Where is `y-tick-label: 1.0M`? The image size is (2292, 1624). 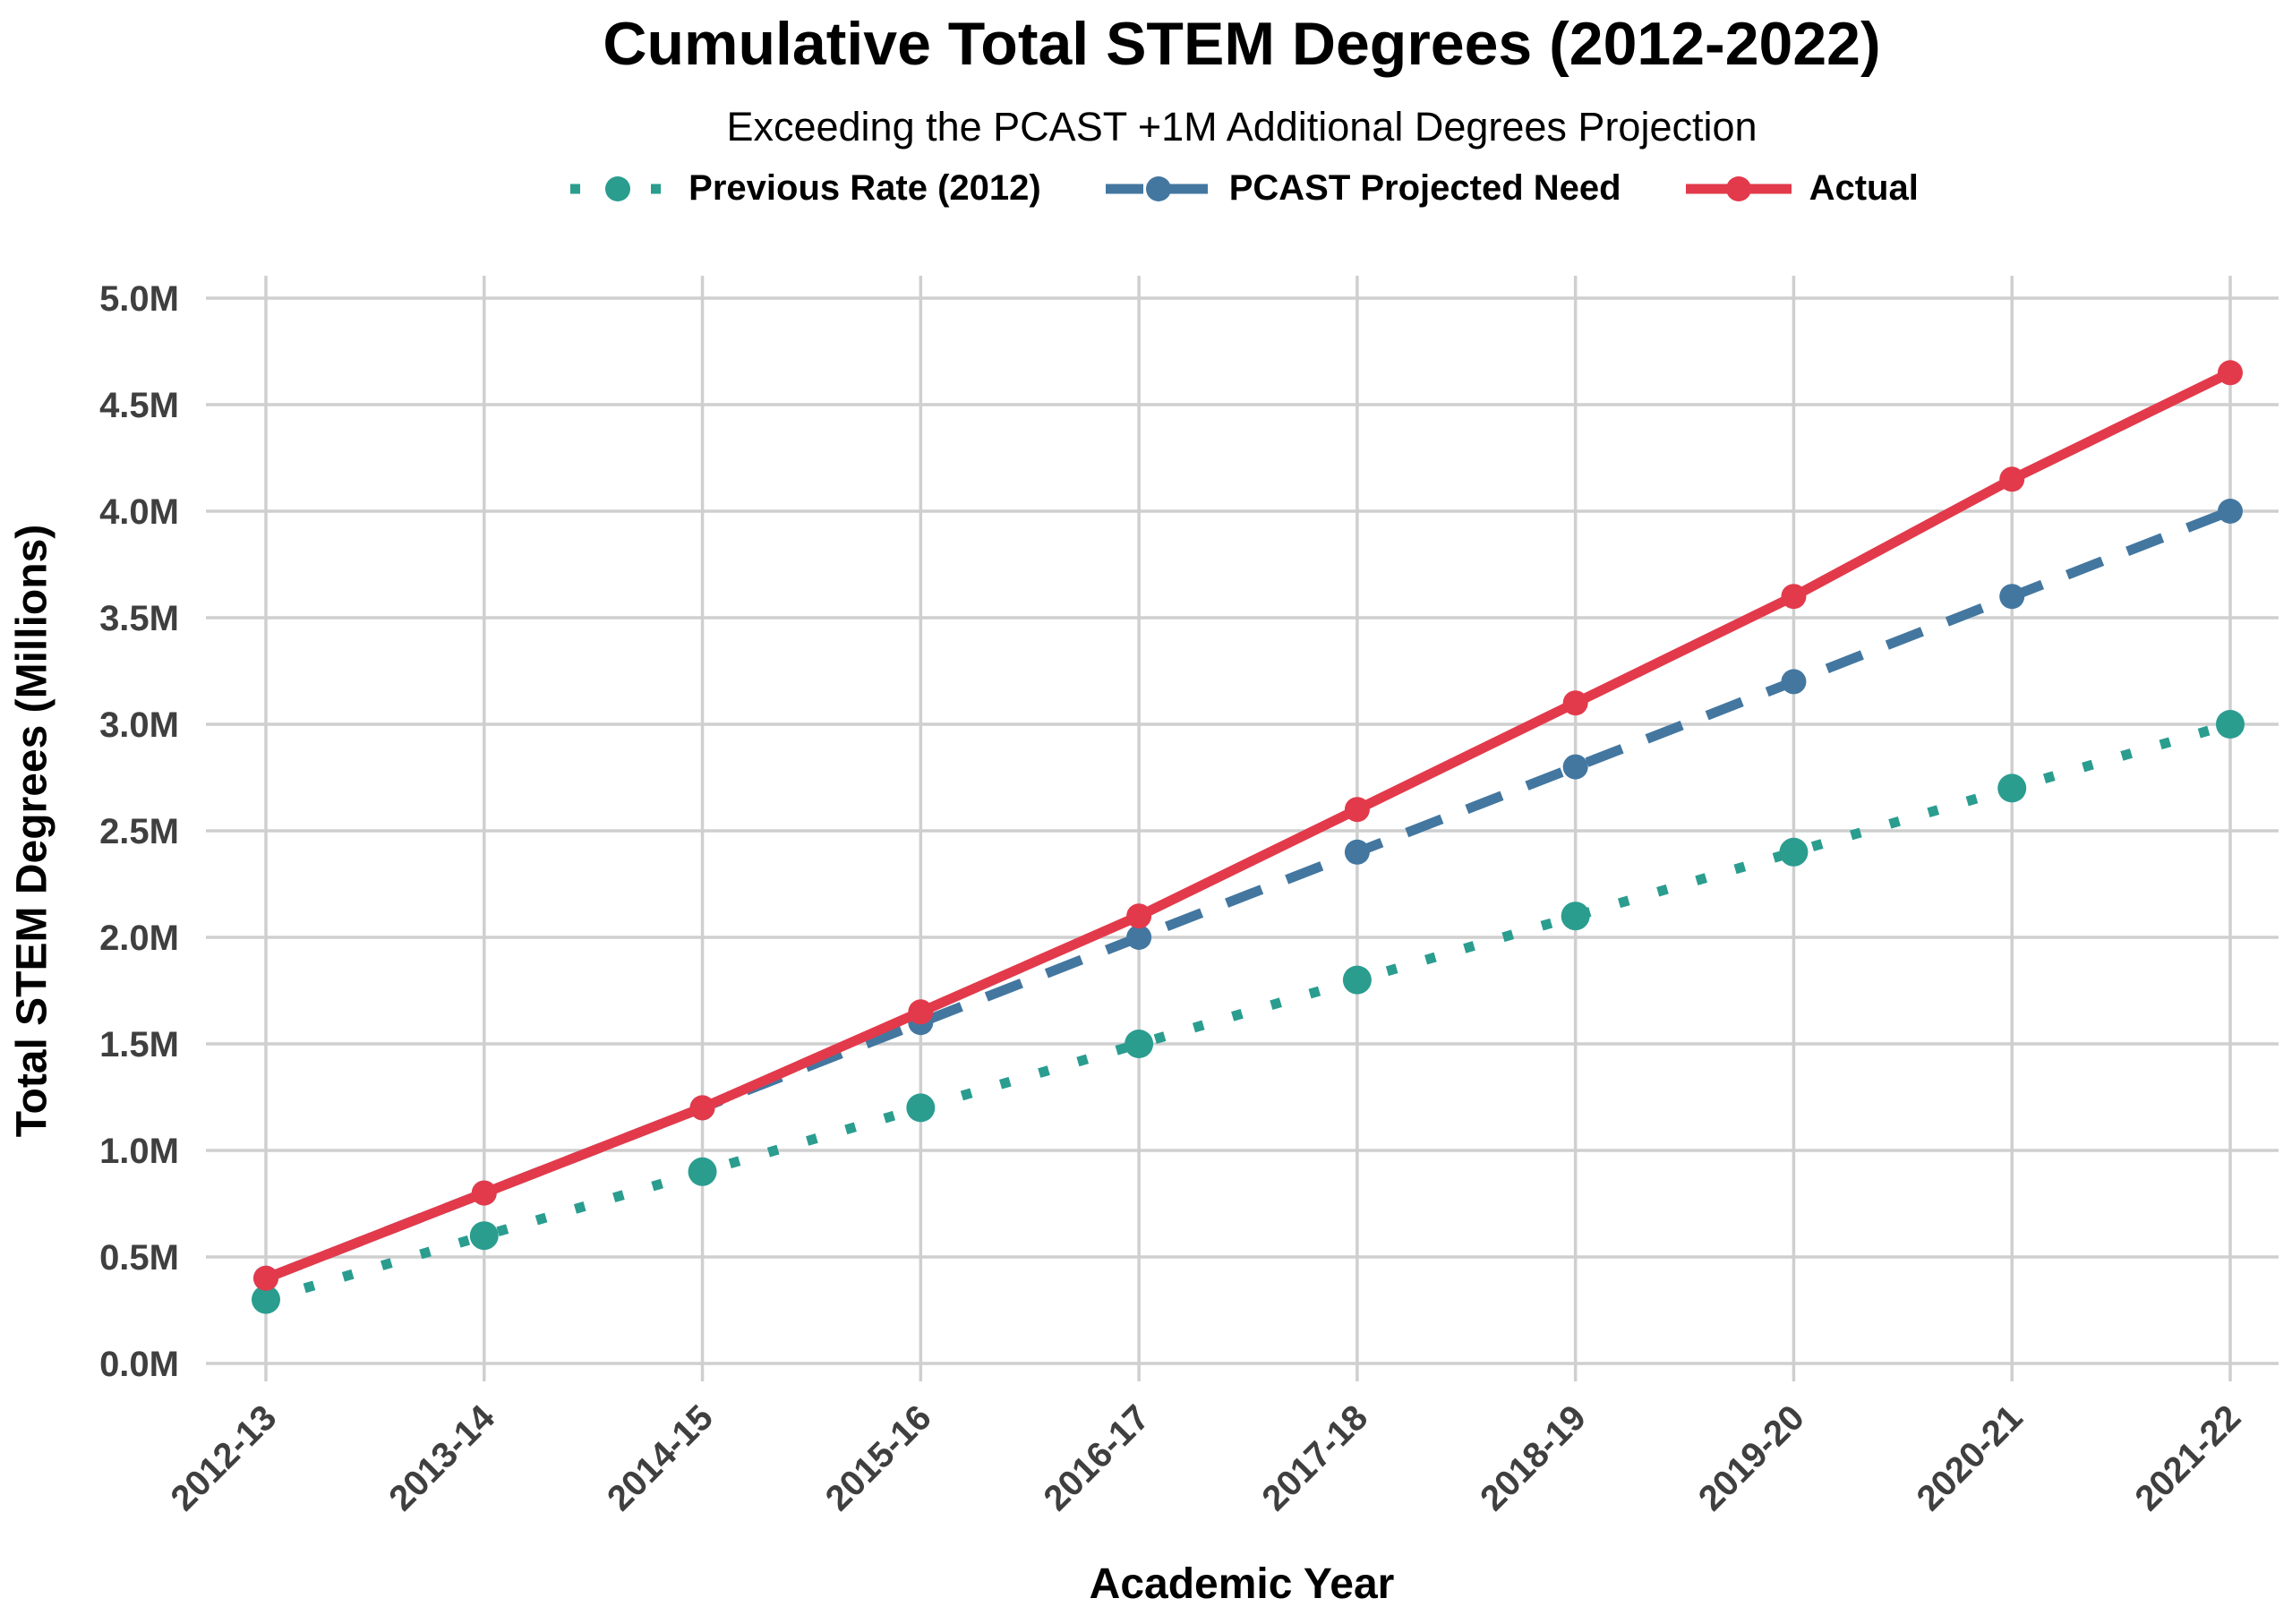 y-tick-label: 1.0M is located at coordinates (139, 1151).